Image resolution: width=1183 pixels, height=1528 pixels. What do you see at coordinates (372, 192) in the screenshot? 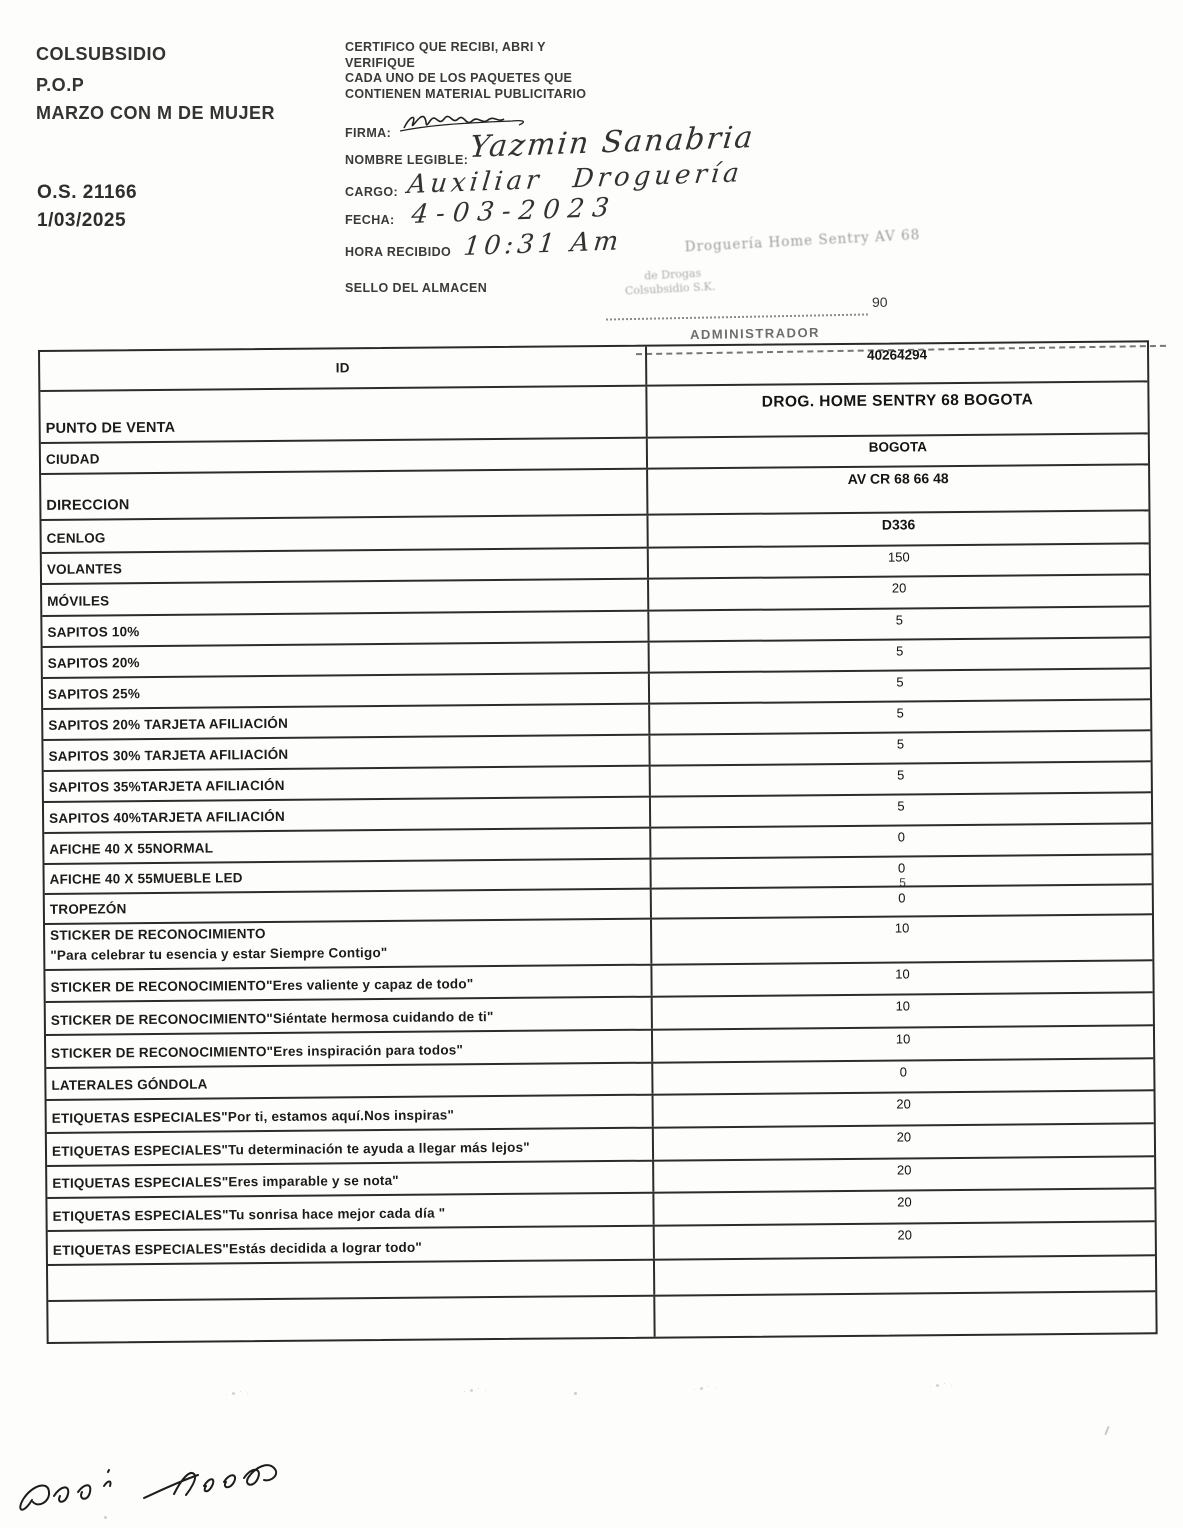
I see `cargo-label: CARGO:` at bounding box center [372, 192].